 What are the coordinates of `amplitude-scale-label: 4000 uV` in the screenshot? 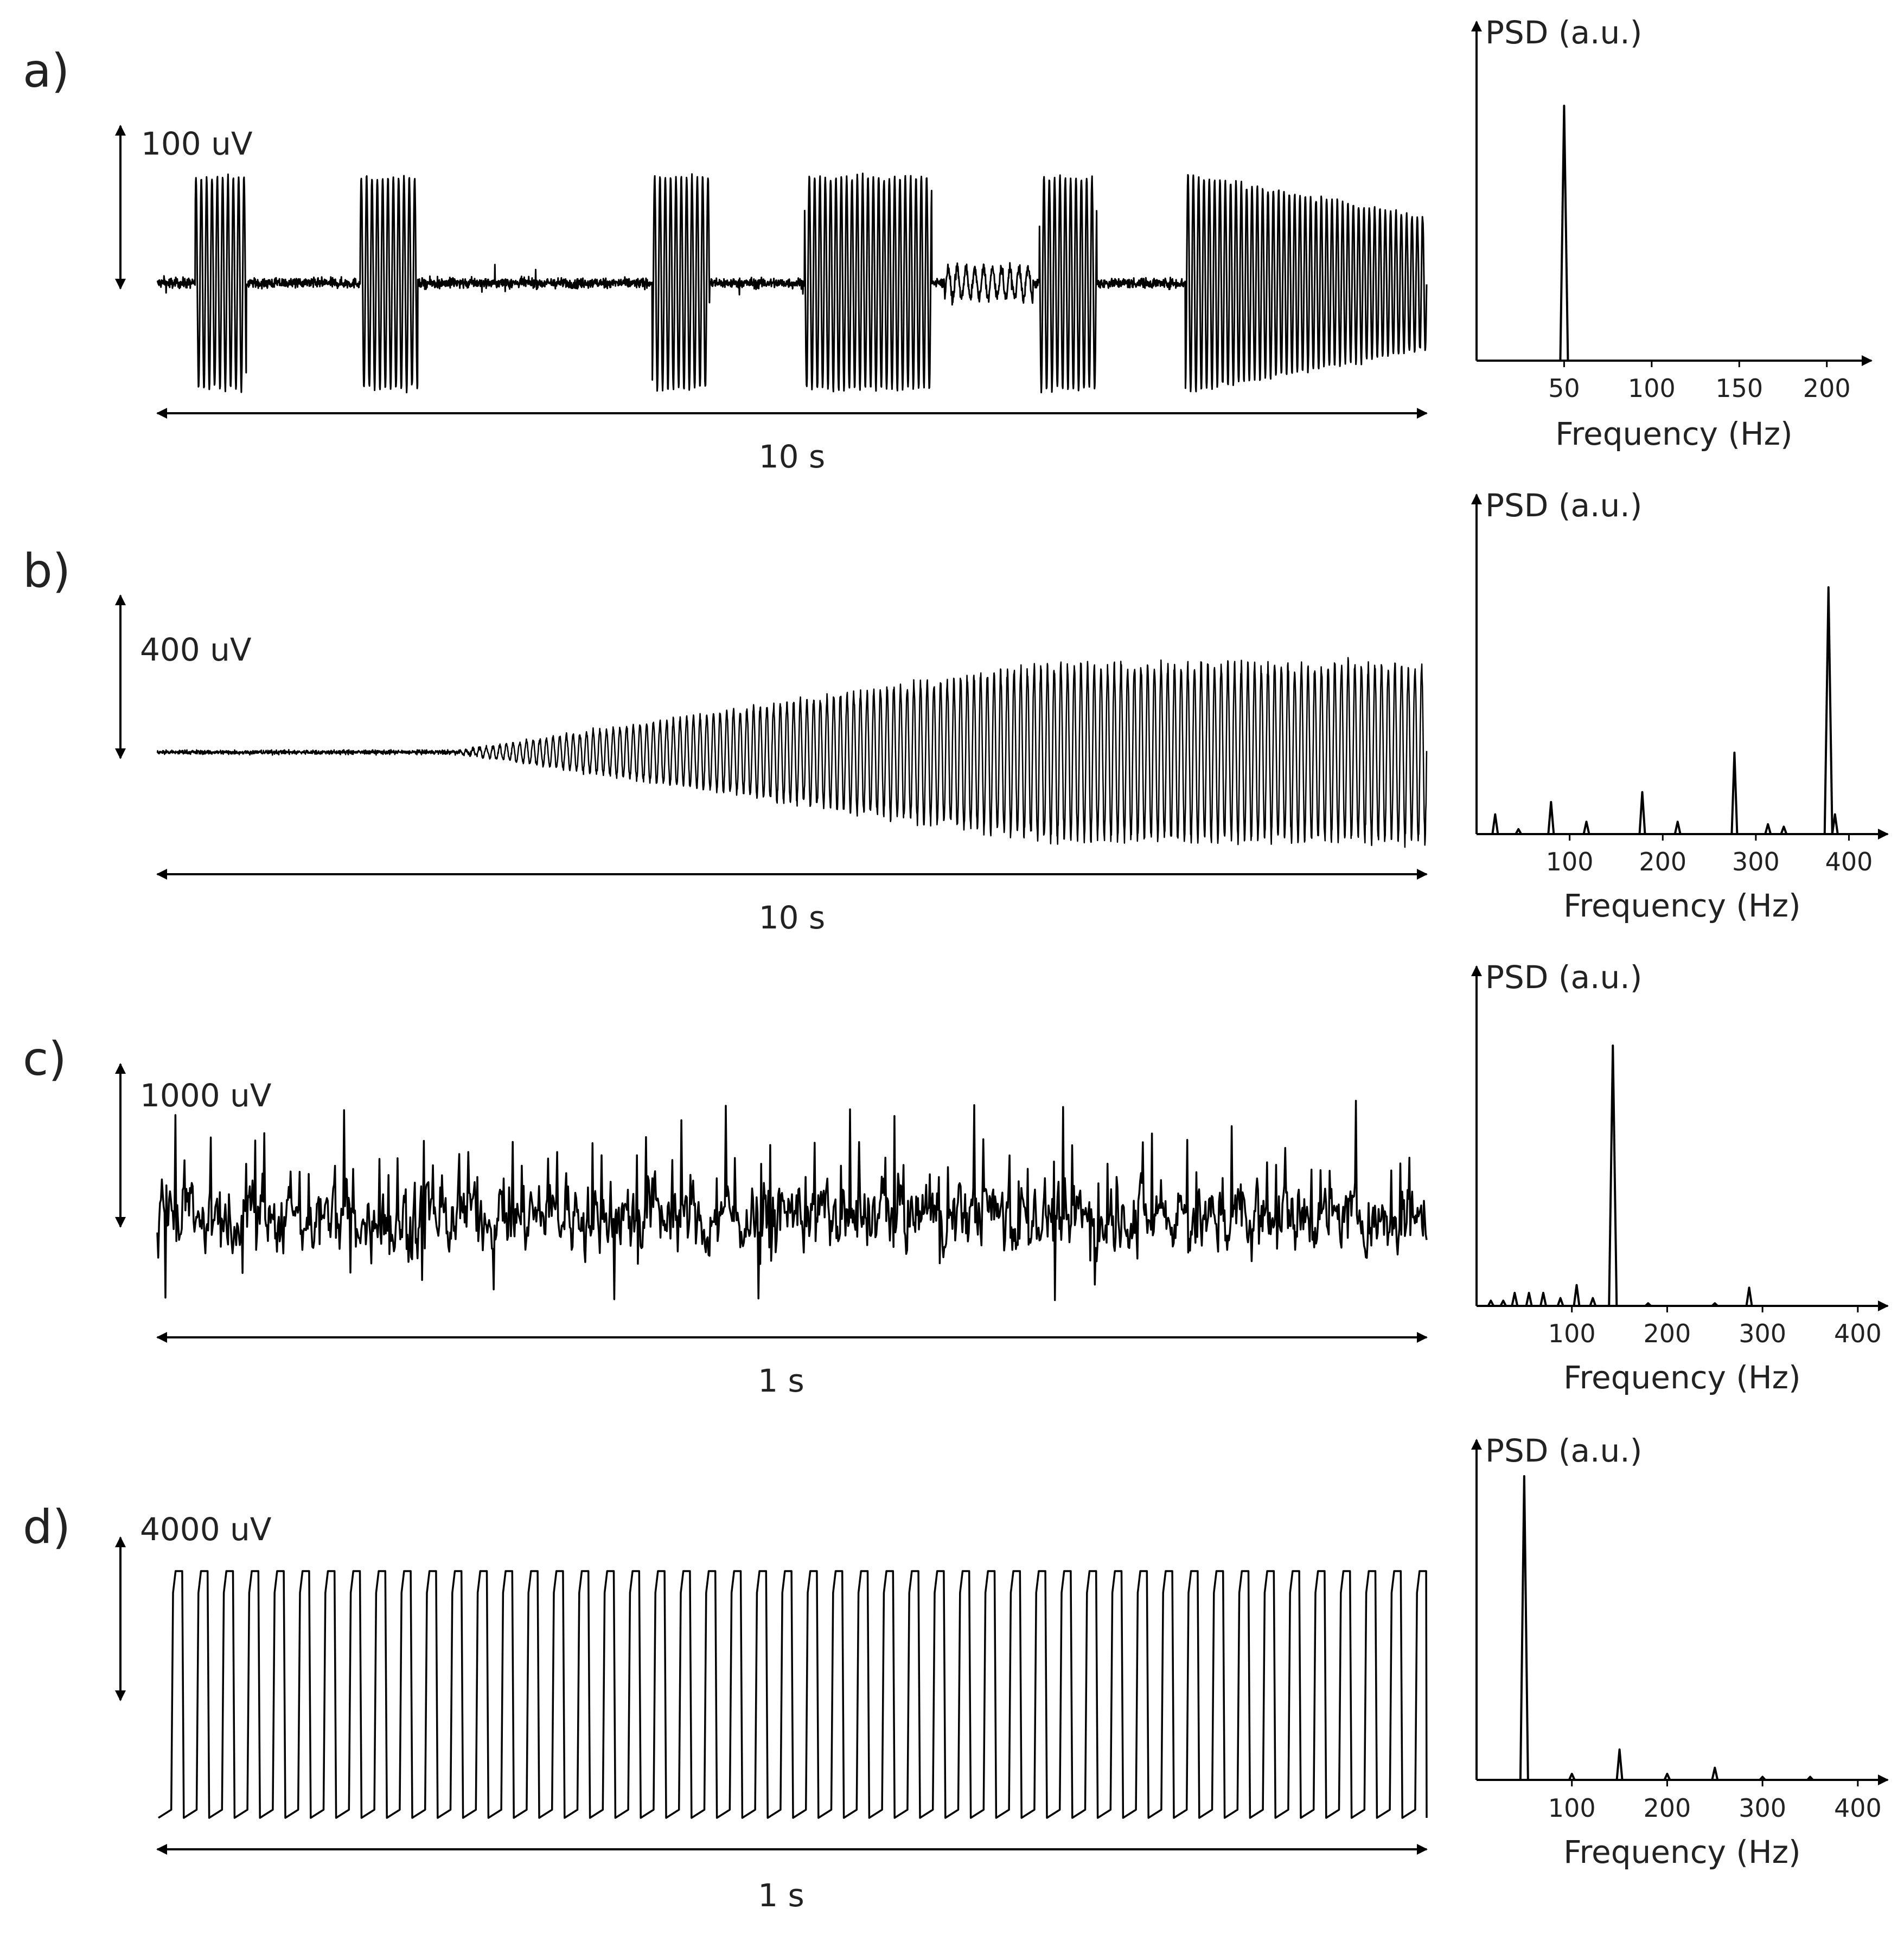 It's located at (206, 1530).